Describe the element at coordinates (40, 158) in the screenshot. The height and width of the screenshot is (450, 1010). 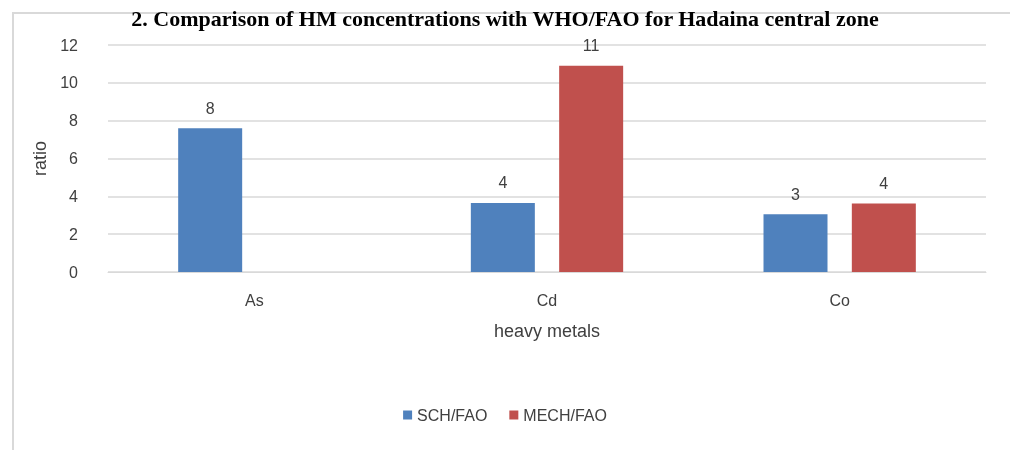
I see `y-axis-title: ratio` at that location.